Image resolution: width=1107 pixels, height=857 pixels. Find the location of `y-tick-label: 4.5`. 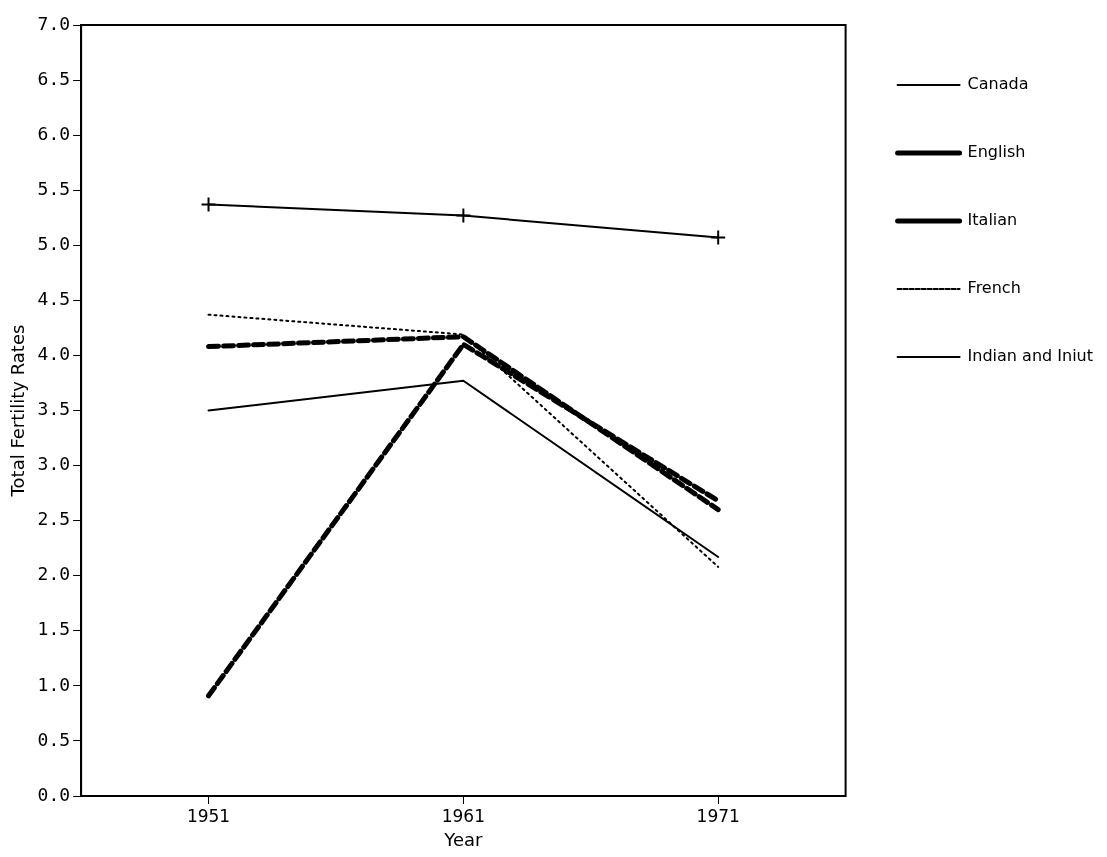

y-tick-label: 4.5 is located at coordinates (54, 299).